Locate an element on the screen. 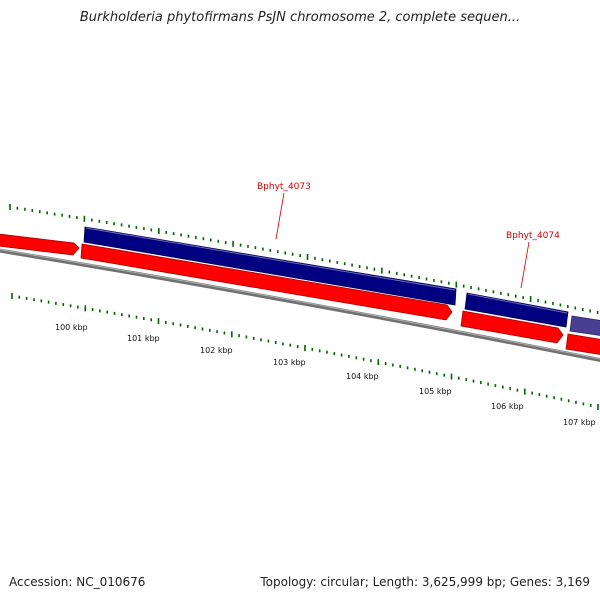  scale-label-107kbp: 107 kbp is located at coordinates (579, 422).